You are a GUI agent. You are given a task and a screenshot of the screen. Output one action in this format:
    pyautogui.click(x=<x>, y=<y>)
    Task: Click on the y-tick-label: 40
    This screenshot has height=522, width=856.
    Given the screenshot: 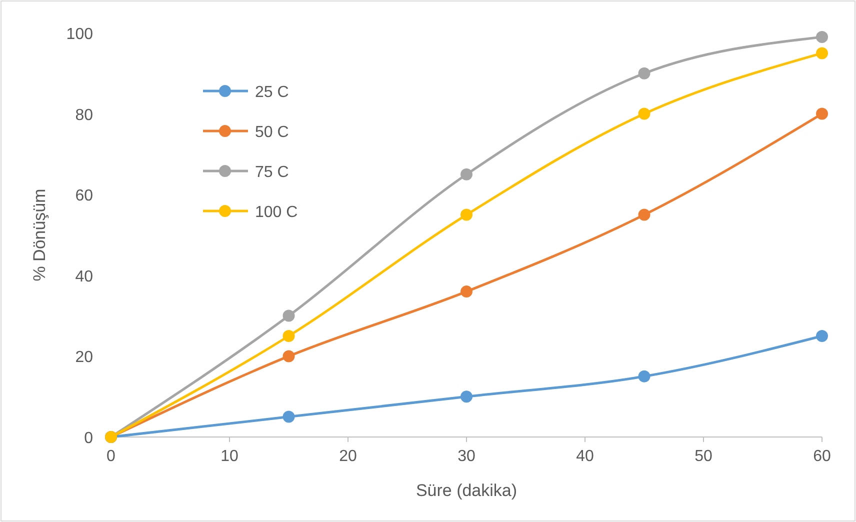 What is the action you would take?
    pyautogui.click(x=84, y=277)
    